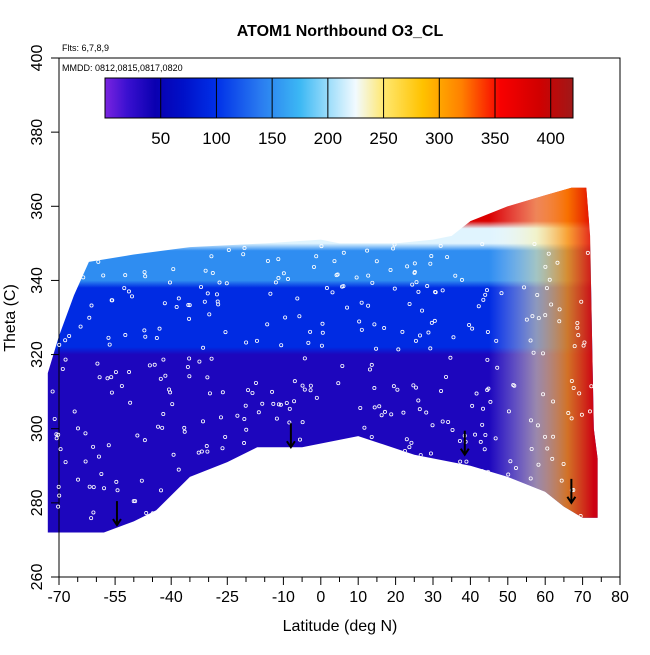 The height and width of the screenshot is (655, 650). What do you see at coordinates (37, 206) in the screenshot?
I see `y-tick-label: 360` at bounding box center [37, 206].